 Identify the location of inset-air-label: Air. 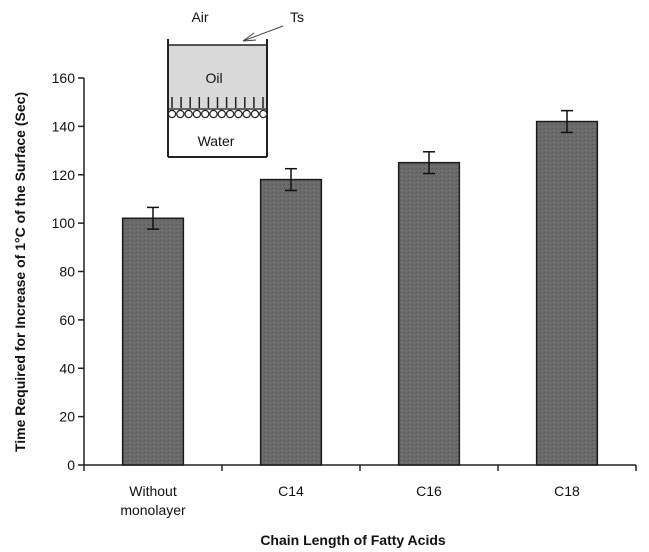
(199, 17).